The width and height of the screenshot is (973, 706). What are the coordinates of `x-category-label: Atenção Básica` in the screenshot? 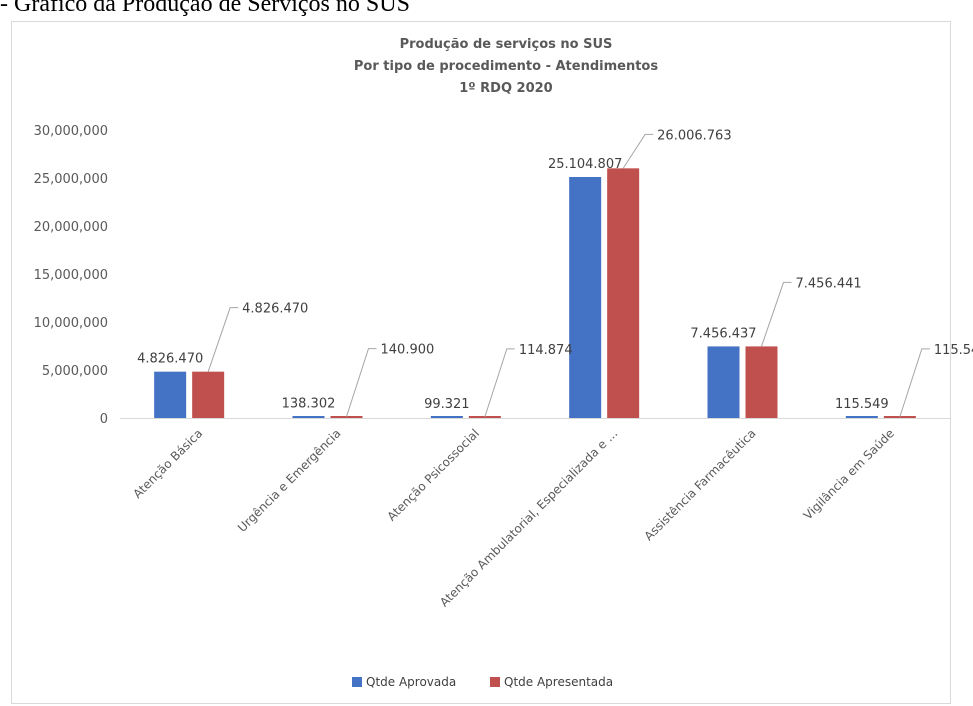 It's located at (167, 463).